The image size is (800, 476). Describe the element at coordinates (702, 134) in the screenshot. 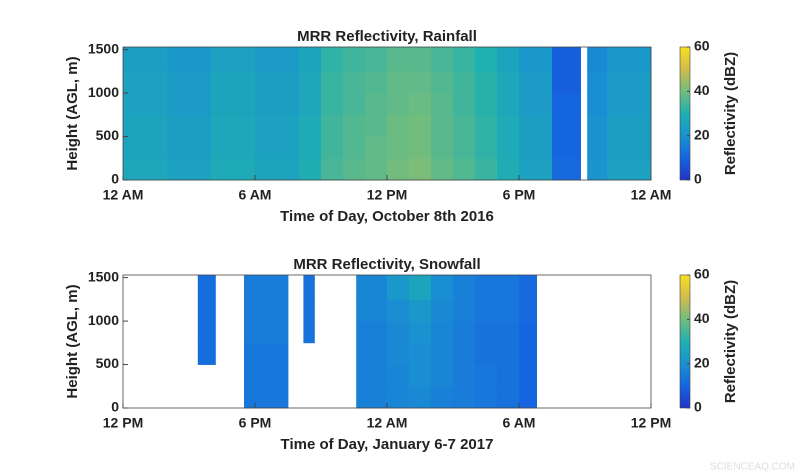

I see `colorbar-tick-label: 20` at that location.